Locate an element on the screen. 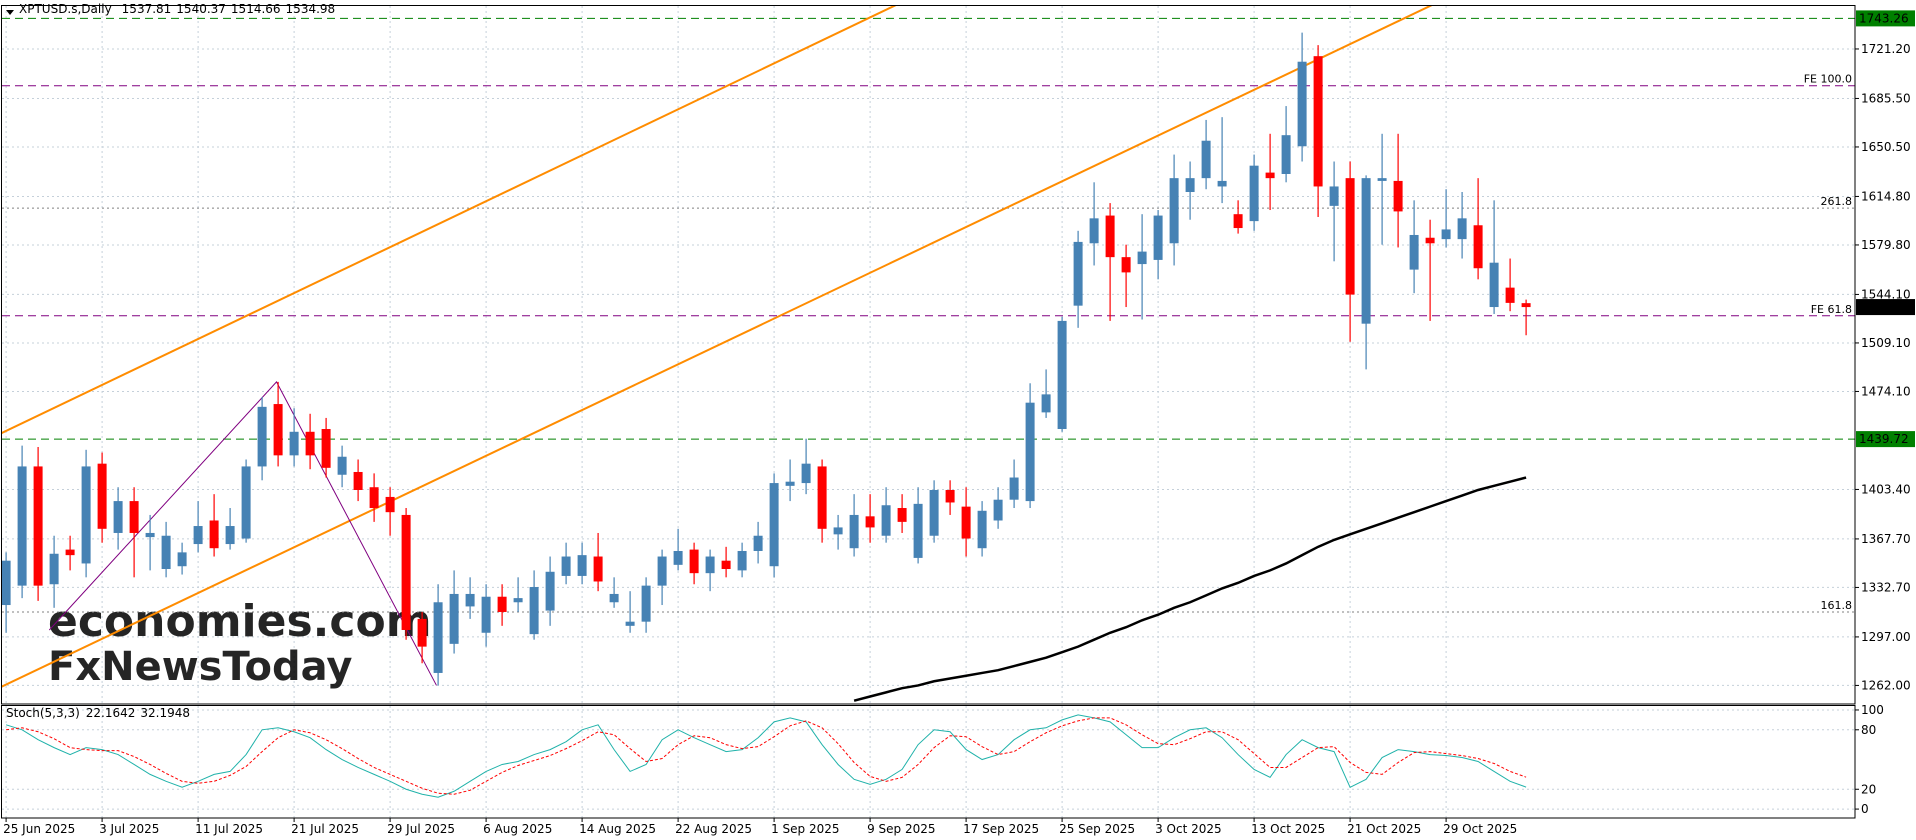 The height and width of the screenshot is (840, 1916). menu-icon is located at coordinates (10, 12).